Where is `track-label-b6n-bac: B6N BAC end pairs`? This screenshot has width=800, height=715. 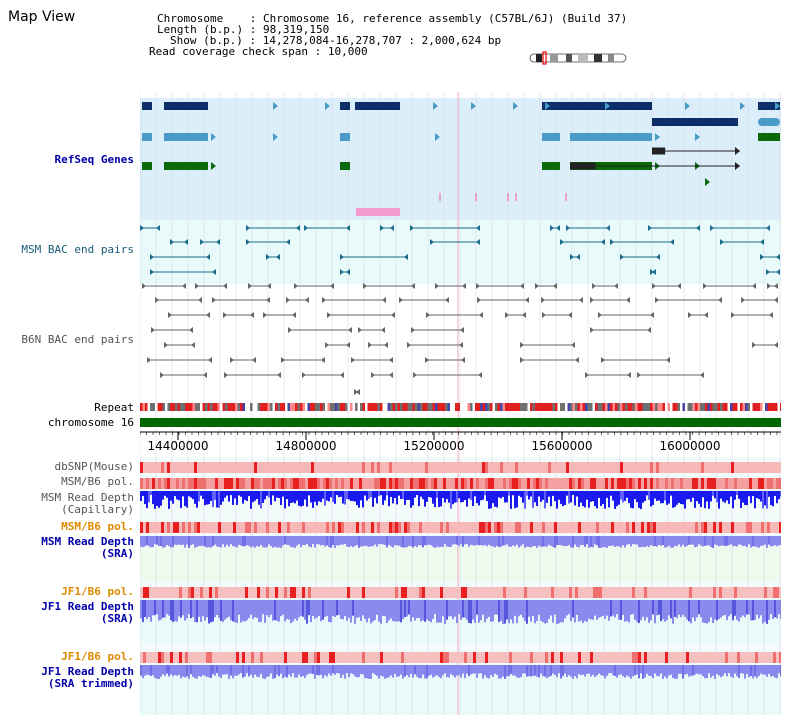 track-label-b6n-bac: B6N BAC end pairs is located at coordinates (77, 339).